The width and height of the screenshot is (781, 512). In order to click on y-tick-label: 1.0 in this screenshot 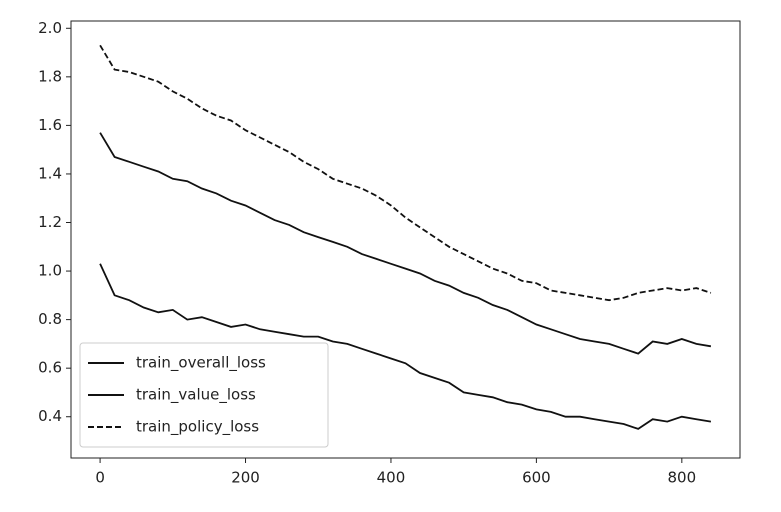, I will do `click(50, 271)`.